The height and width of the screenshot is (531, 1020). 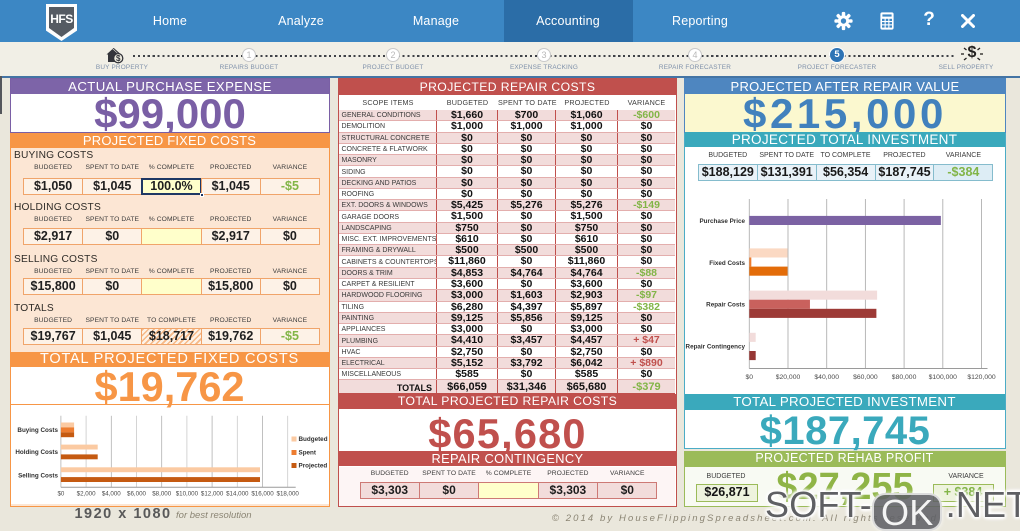 I want to click on svg-text: $120,000, so click(x=981, y=377).